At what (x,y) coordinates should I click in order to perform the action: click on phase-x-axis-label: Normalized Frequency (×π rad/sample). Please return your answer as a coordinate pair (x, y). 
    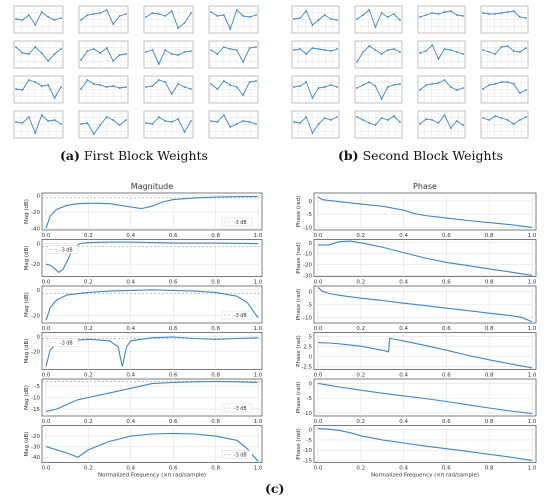
    Looking at the image, I should click on (425, 476).